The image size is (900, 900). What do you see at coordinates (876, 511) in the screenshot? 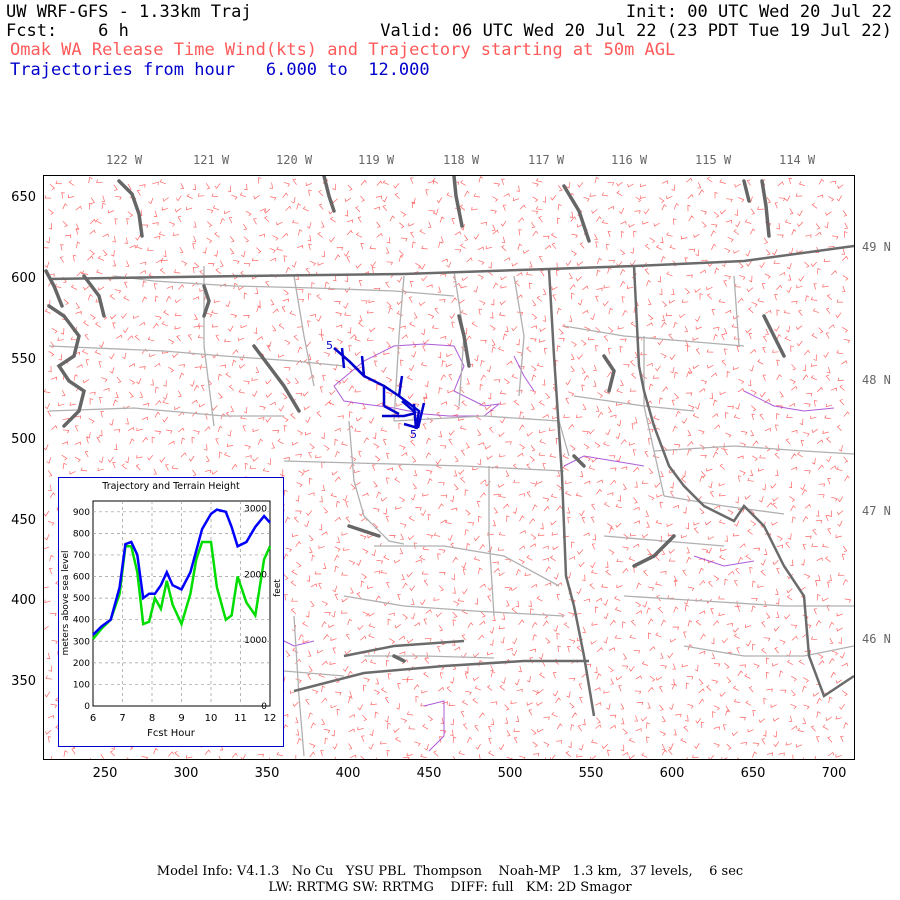
I see `latitude-label: 47 N` at bounding box center [876, 511].